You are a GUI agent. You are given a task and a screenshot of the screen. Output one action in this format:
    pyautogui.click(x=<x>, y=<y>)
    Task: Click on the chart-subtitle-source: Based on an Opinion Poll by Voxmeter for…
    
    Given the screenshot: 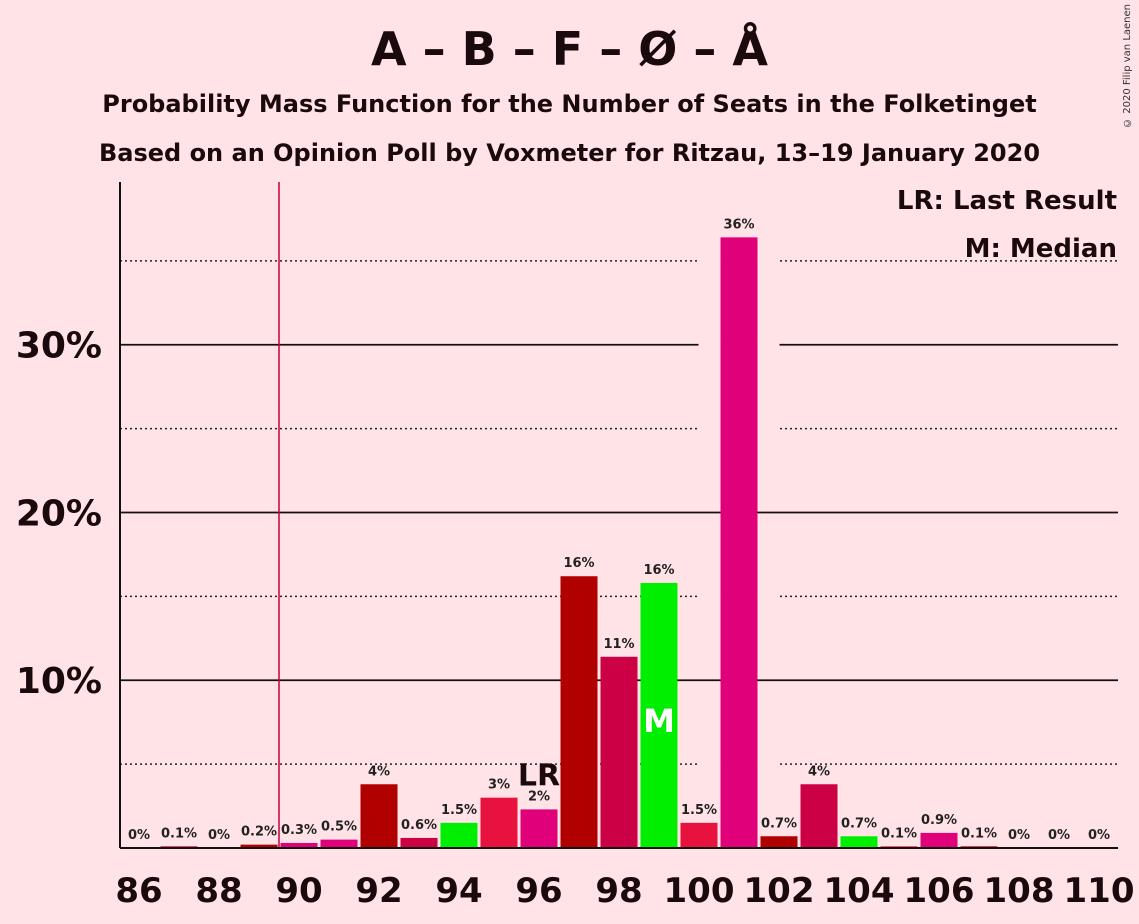 What is the action you would take?
    pyautogui.click(x=569, y=153)
    